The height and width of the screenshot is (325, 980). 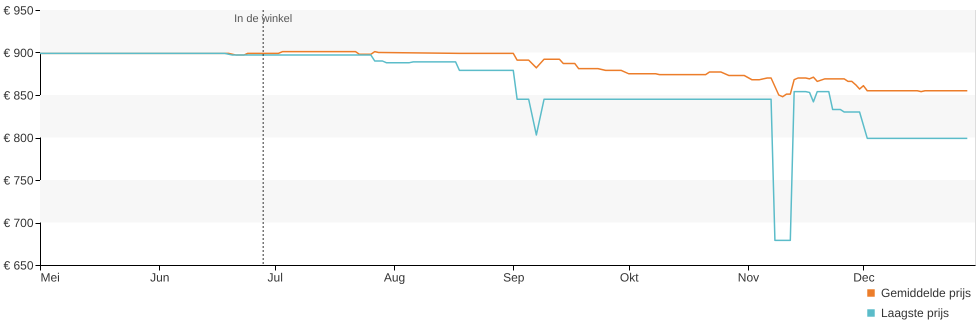 I want to click on x-tick-label: Okt, so click(x=630, y=277).